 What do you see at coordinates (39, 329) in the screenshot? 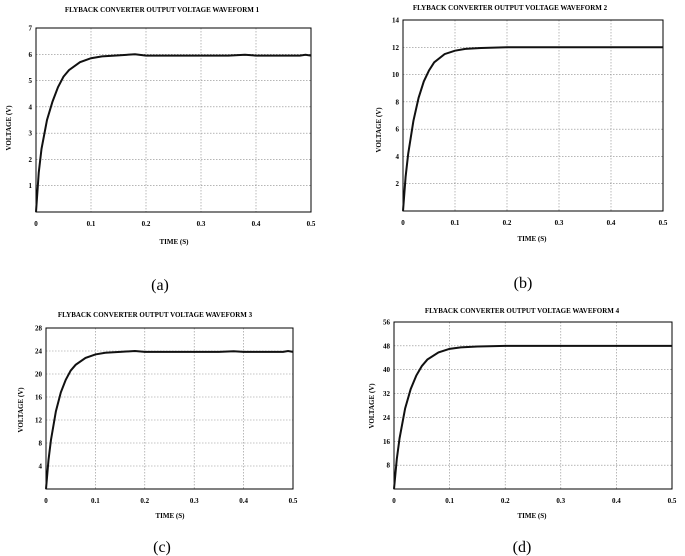
I see `y-tick-label: 28` at bounding box center [39, 329].